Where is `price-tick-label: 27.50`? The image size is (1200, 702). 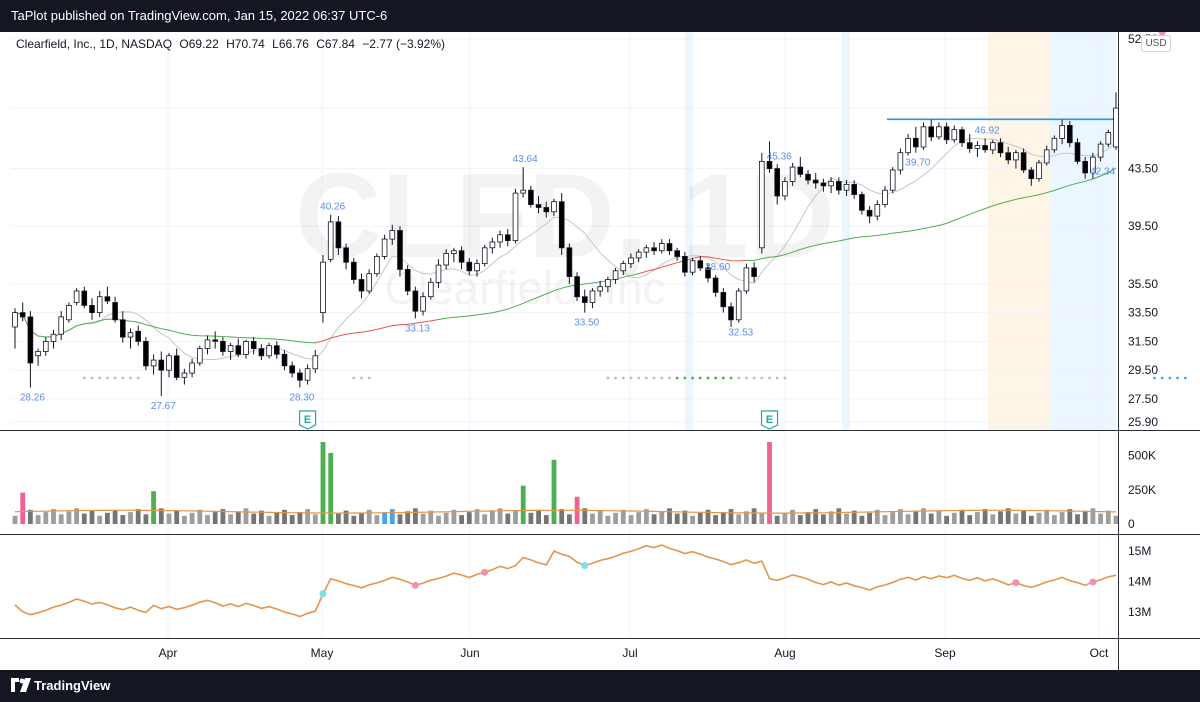 price-tick-label: 27.50 is located at coordinates (1143, 399).